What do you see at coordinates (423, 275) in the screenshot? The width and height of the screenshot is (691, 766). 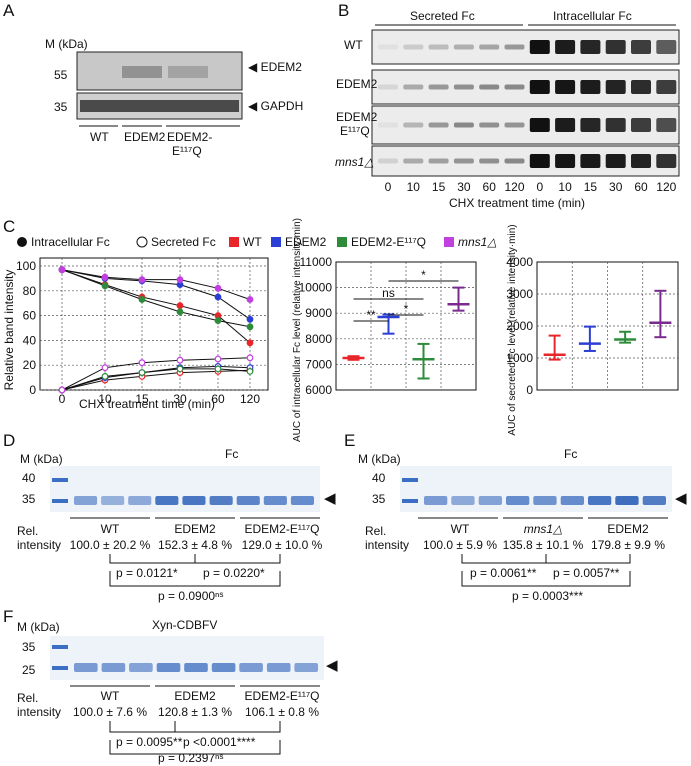 I see `significance-label: *` at bounding box center [423, 275].